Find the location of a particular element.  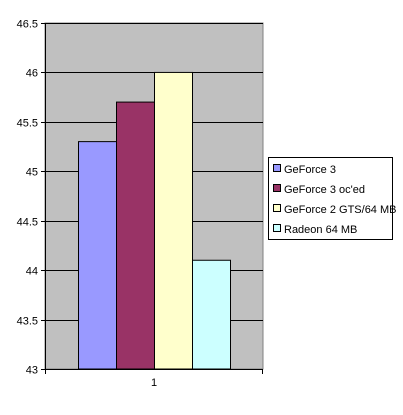

y-tick-label: 46 is located at coordinates (32, 74).